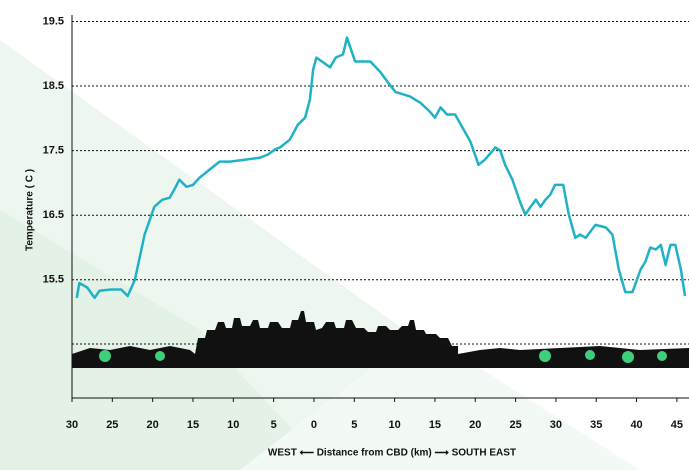 The width and height of the screenshot is (689, 470). I want to click on x-tick-label: 35, so click(596, 425).